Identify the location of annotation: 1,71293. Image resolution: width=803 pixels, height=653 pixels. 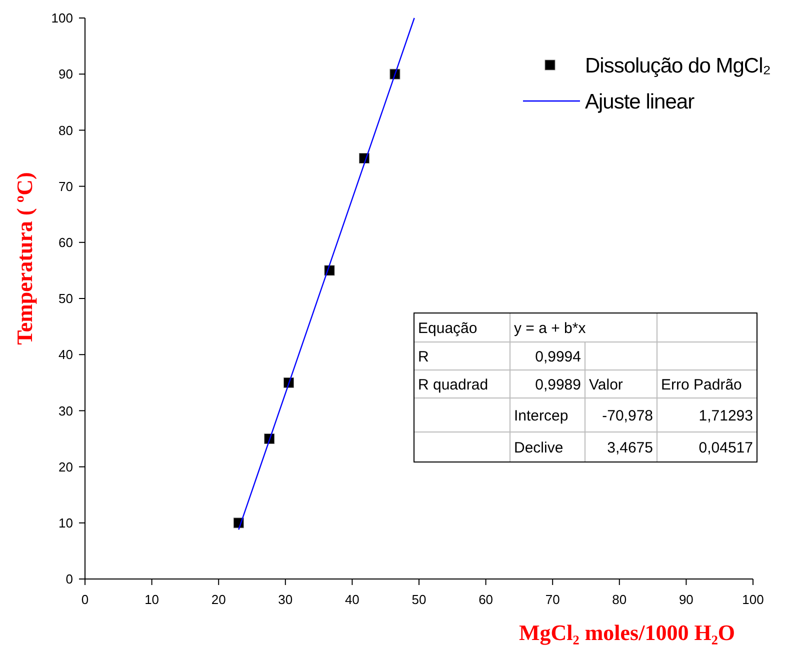
(725, 415).